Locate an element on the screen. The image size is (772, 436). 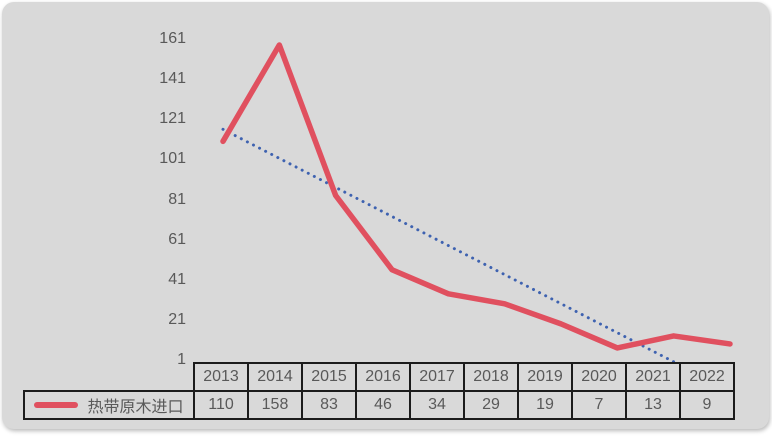
value-cell: 7 is located at coordinates (599, 405).